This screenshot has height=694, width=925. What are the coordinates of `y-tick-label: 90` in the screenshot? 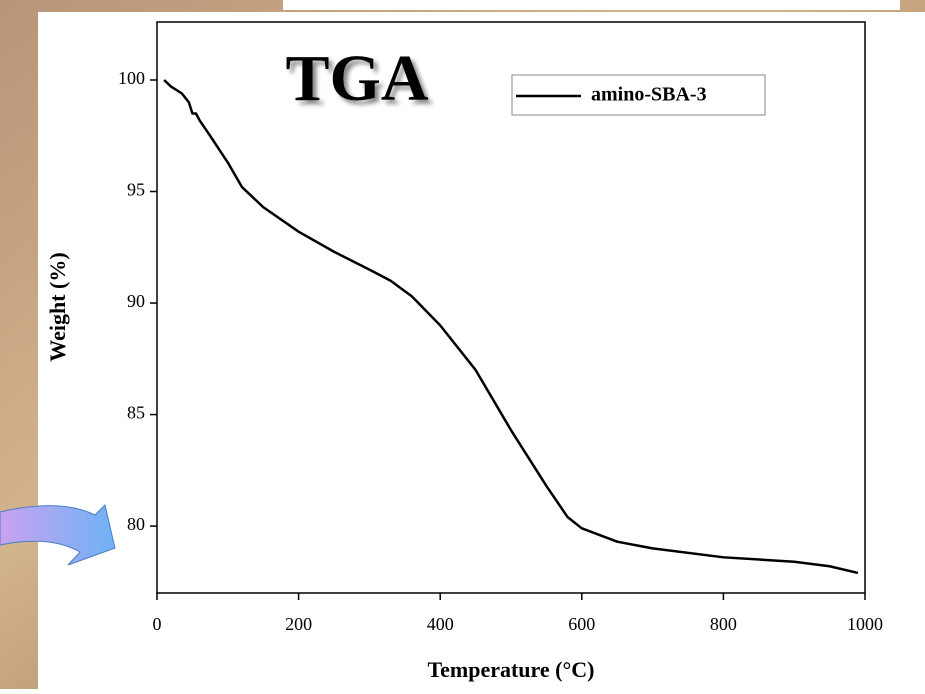 It's located at (136, 301).